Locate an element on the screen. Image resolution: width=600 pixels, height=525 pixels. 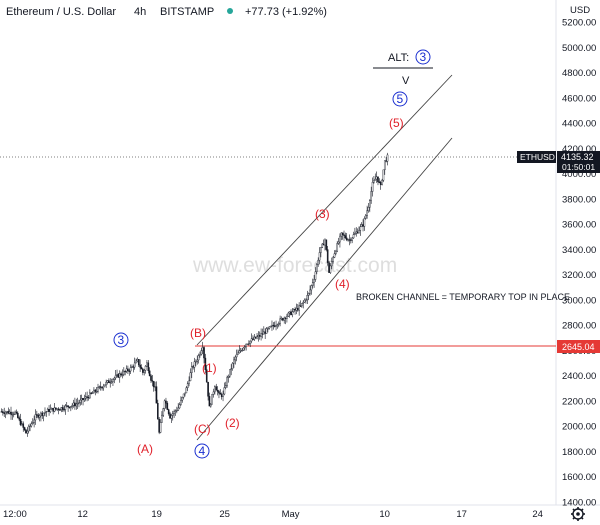
x-tick-label: May is located at coordinates (291, 514).